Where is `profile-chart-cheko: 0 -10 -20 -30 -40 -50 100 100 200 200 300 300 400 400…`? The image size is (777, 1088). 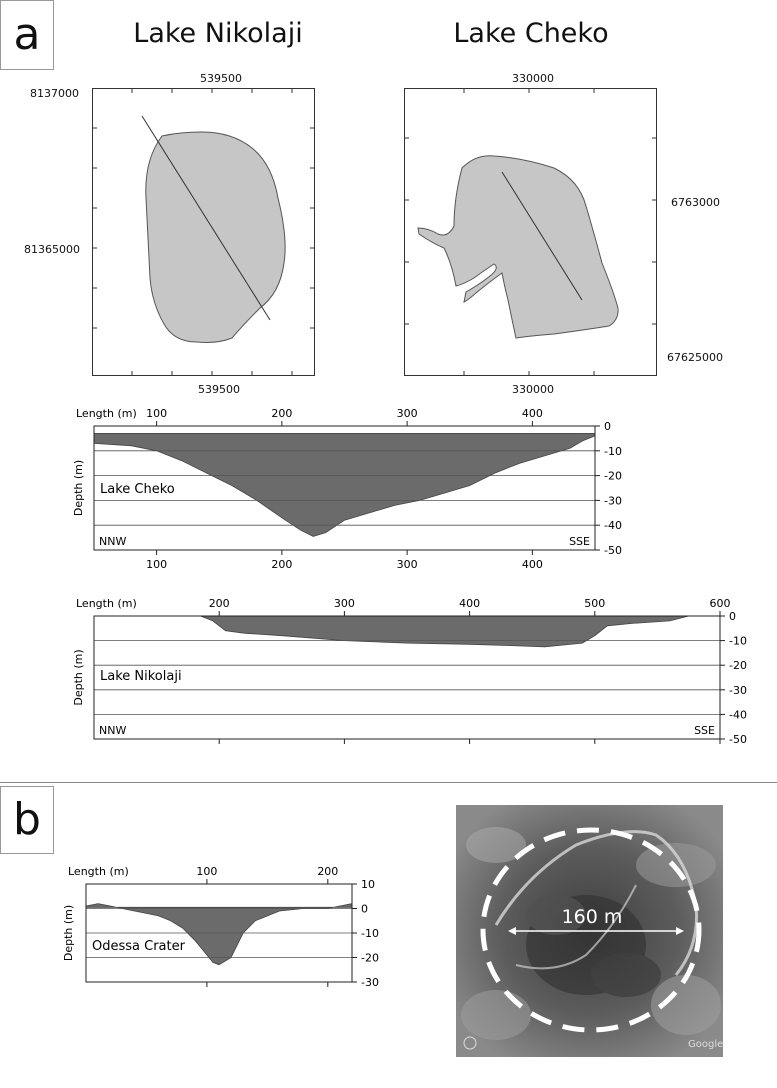
profile-chart-cheko: 0 -10 -20 -30 -40 -50 100 100 200 200 300 300 400 400… is located at coordinates (347, 489).